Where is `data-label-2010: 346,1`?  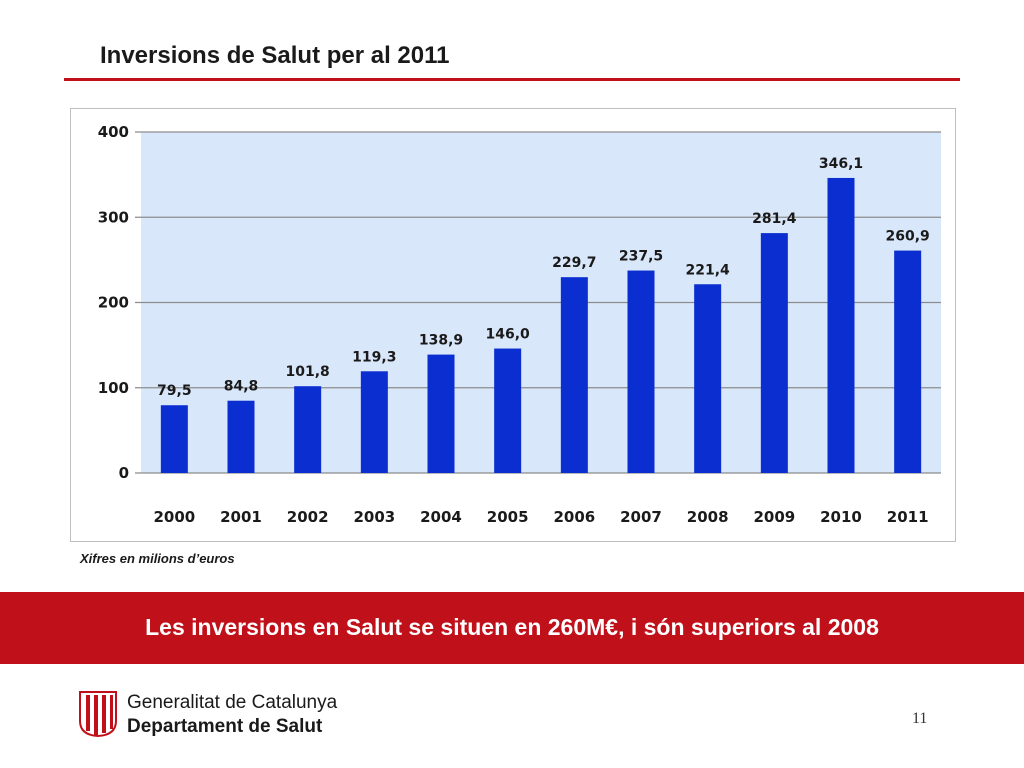 data-label-2010: 346,1 is located at coordinates (841, 164).